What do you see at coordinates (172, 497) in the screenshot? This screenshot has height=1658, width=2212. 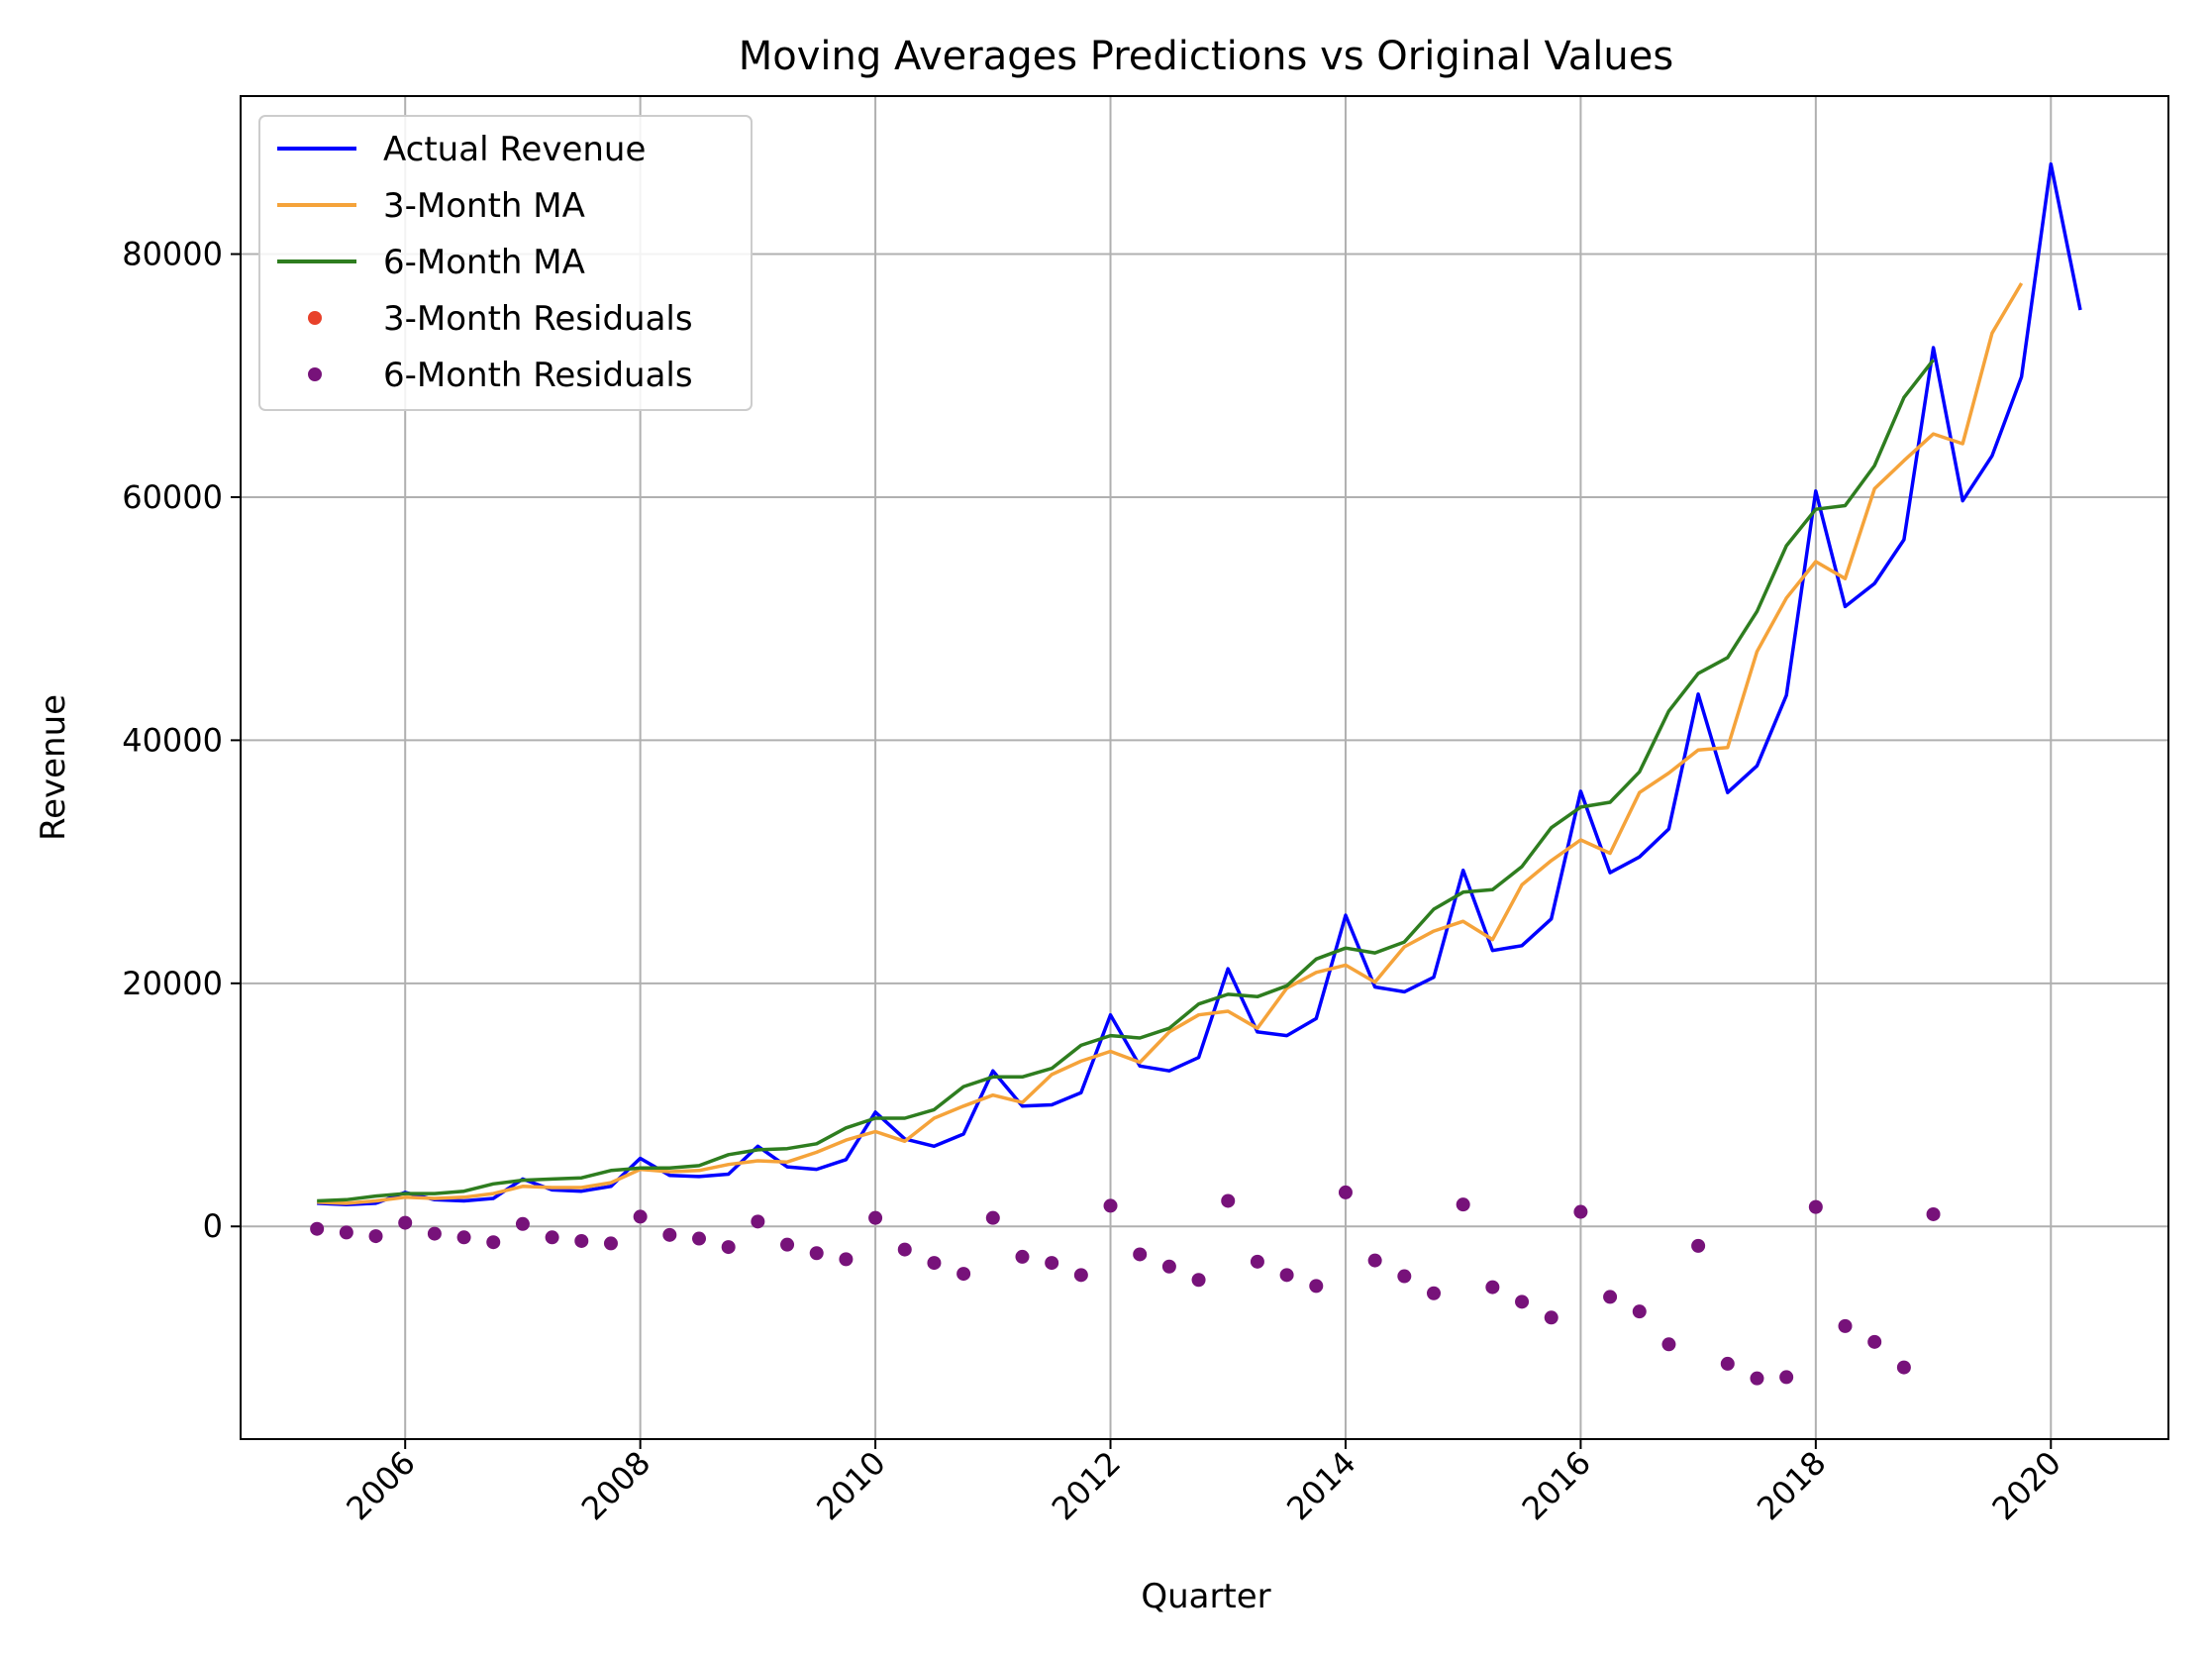 I see `y-tick-label: 60000` at bounding box center [172, 497].